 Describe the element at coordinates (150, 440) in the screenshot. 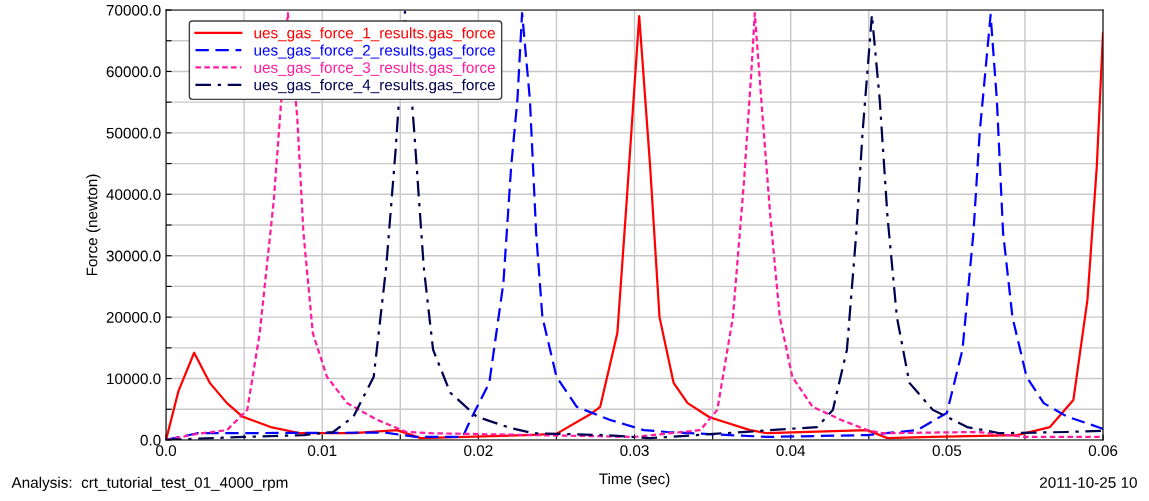

I see `y-tick-label: 0.0` at that location.